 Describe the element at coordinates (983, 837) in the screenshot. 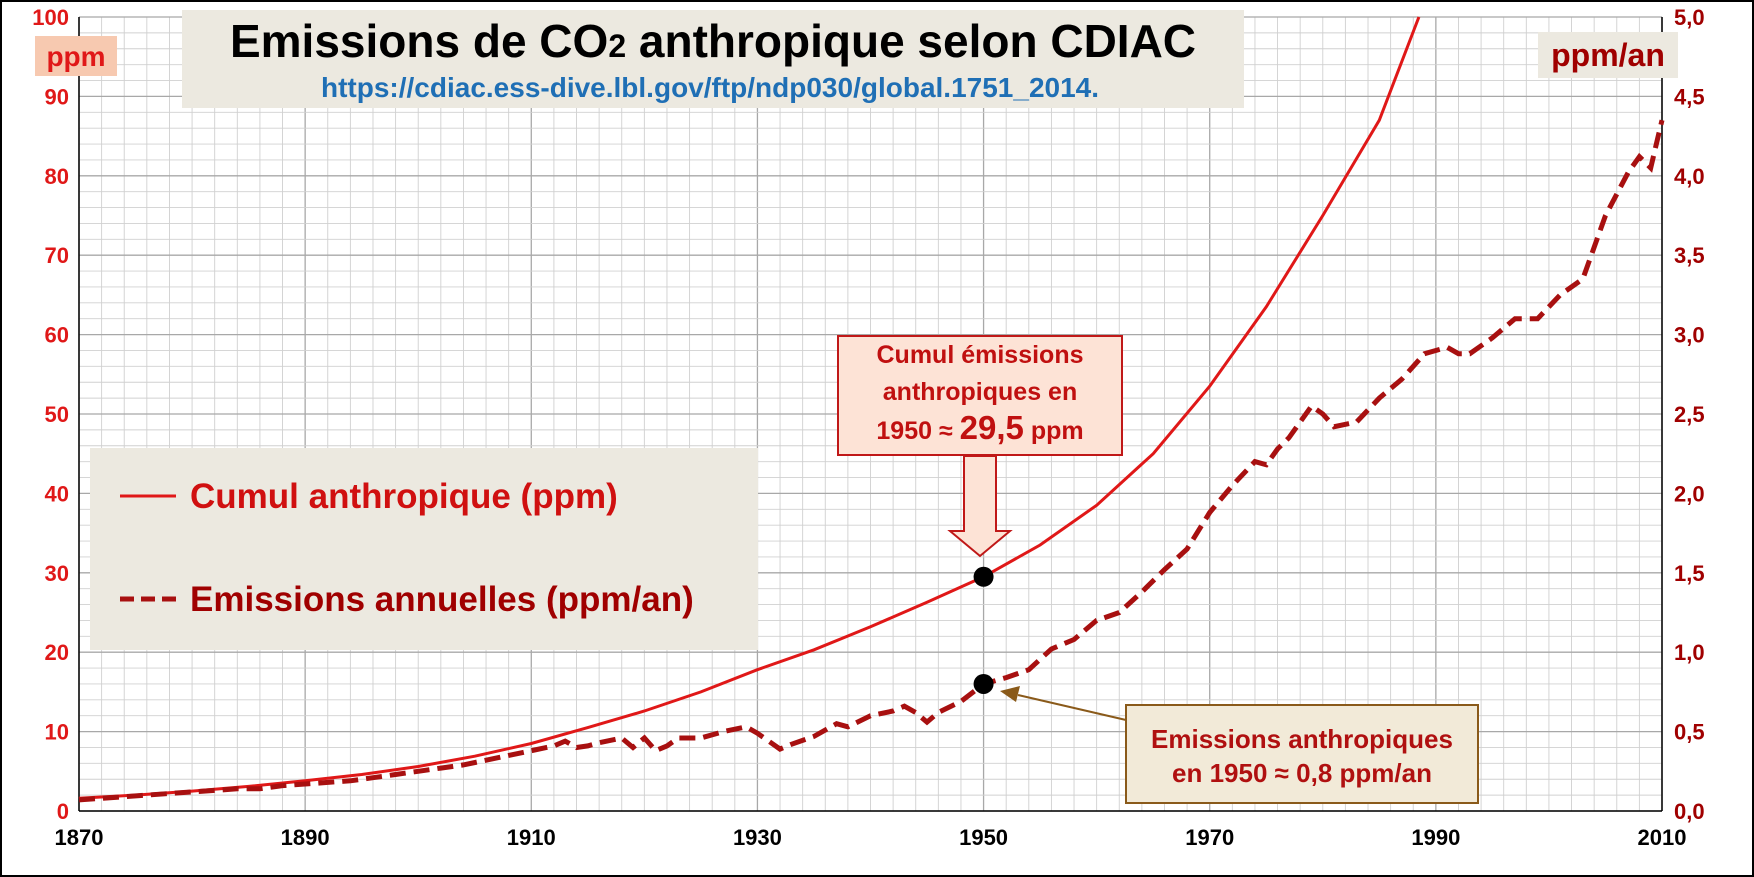

I see `x-tick-label: 1950` at that location.